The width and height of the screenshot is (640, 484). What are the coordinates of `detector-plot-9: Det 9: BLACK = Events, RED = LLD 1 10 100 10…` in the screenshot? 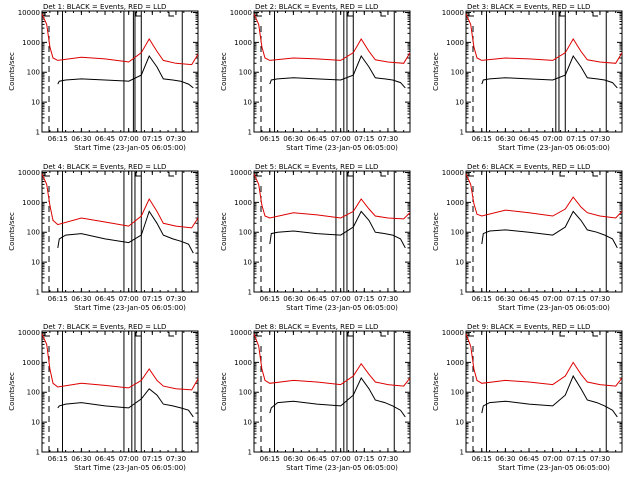 It's located at (527, 397).